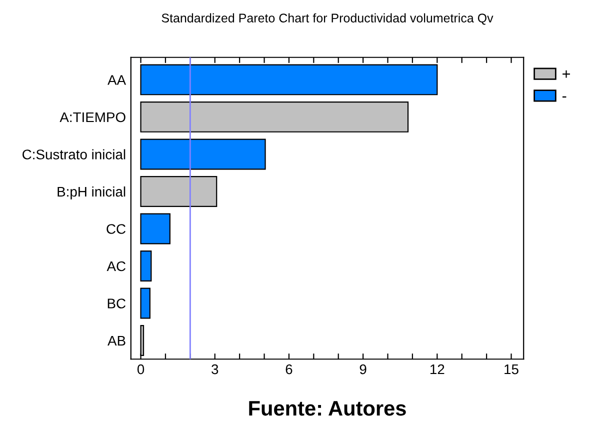 The image size is (595, 425). I want to click on x-tick-label: 6, so click(289, 369).